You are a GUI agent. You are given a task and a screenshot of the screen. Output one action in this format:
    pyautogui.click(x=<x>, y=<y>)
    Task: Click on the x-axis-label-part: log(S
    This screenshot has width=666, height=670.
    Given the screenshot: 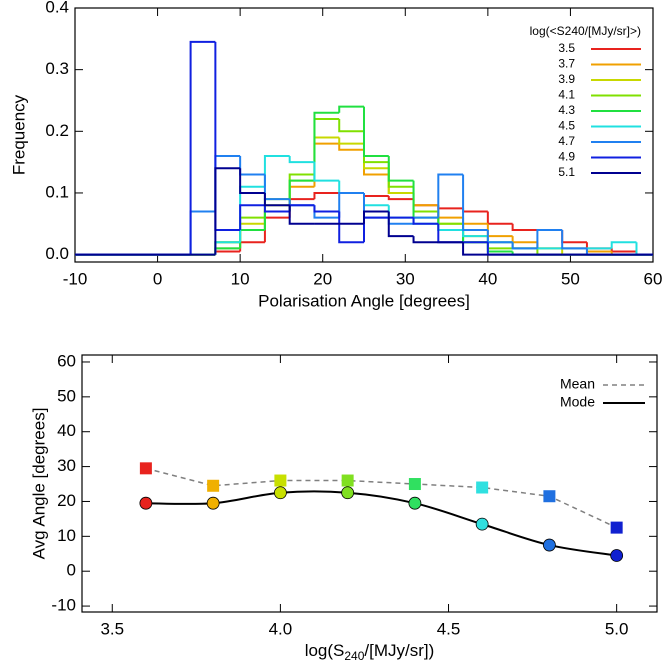 What is the action you would take?
    pyautogui.click(x=325, y=650)
    